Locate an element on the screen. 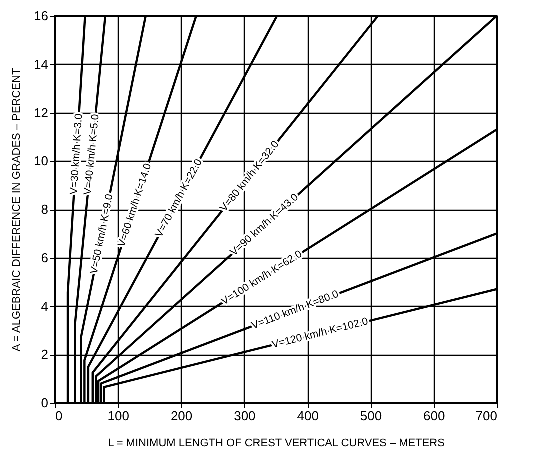 The image size is (558, 458). y-tick-label: 6 is located at coordinates (44, 258).